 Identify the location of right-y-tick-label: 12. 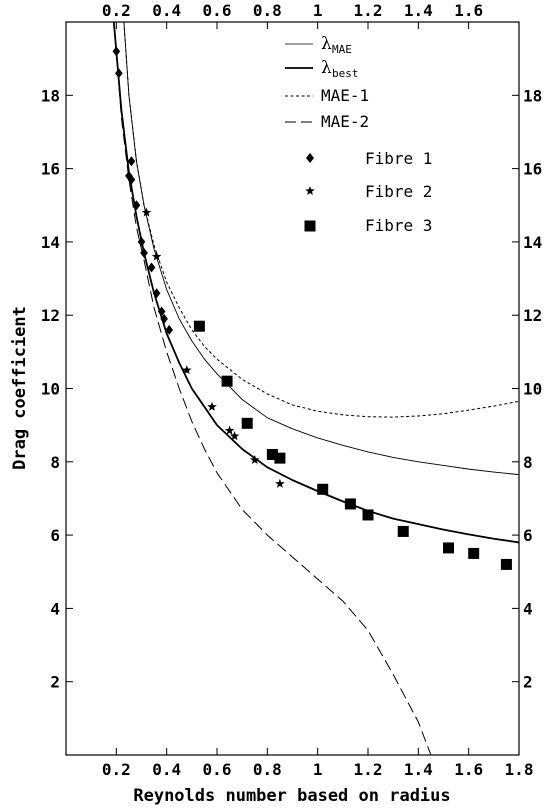
(532, 315).